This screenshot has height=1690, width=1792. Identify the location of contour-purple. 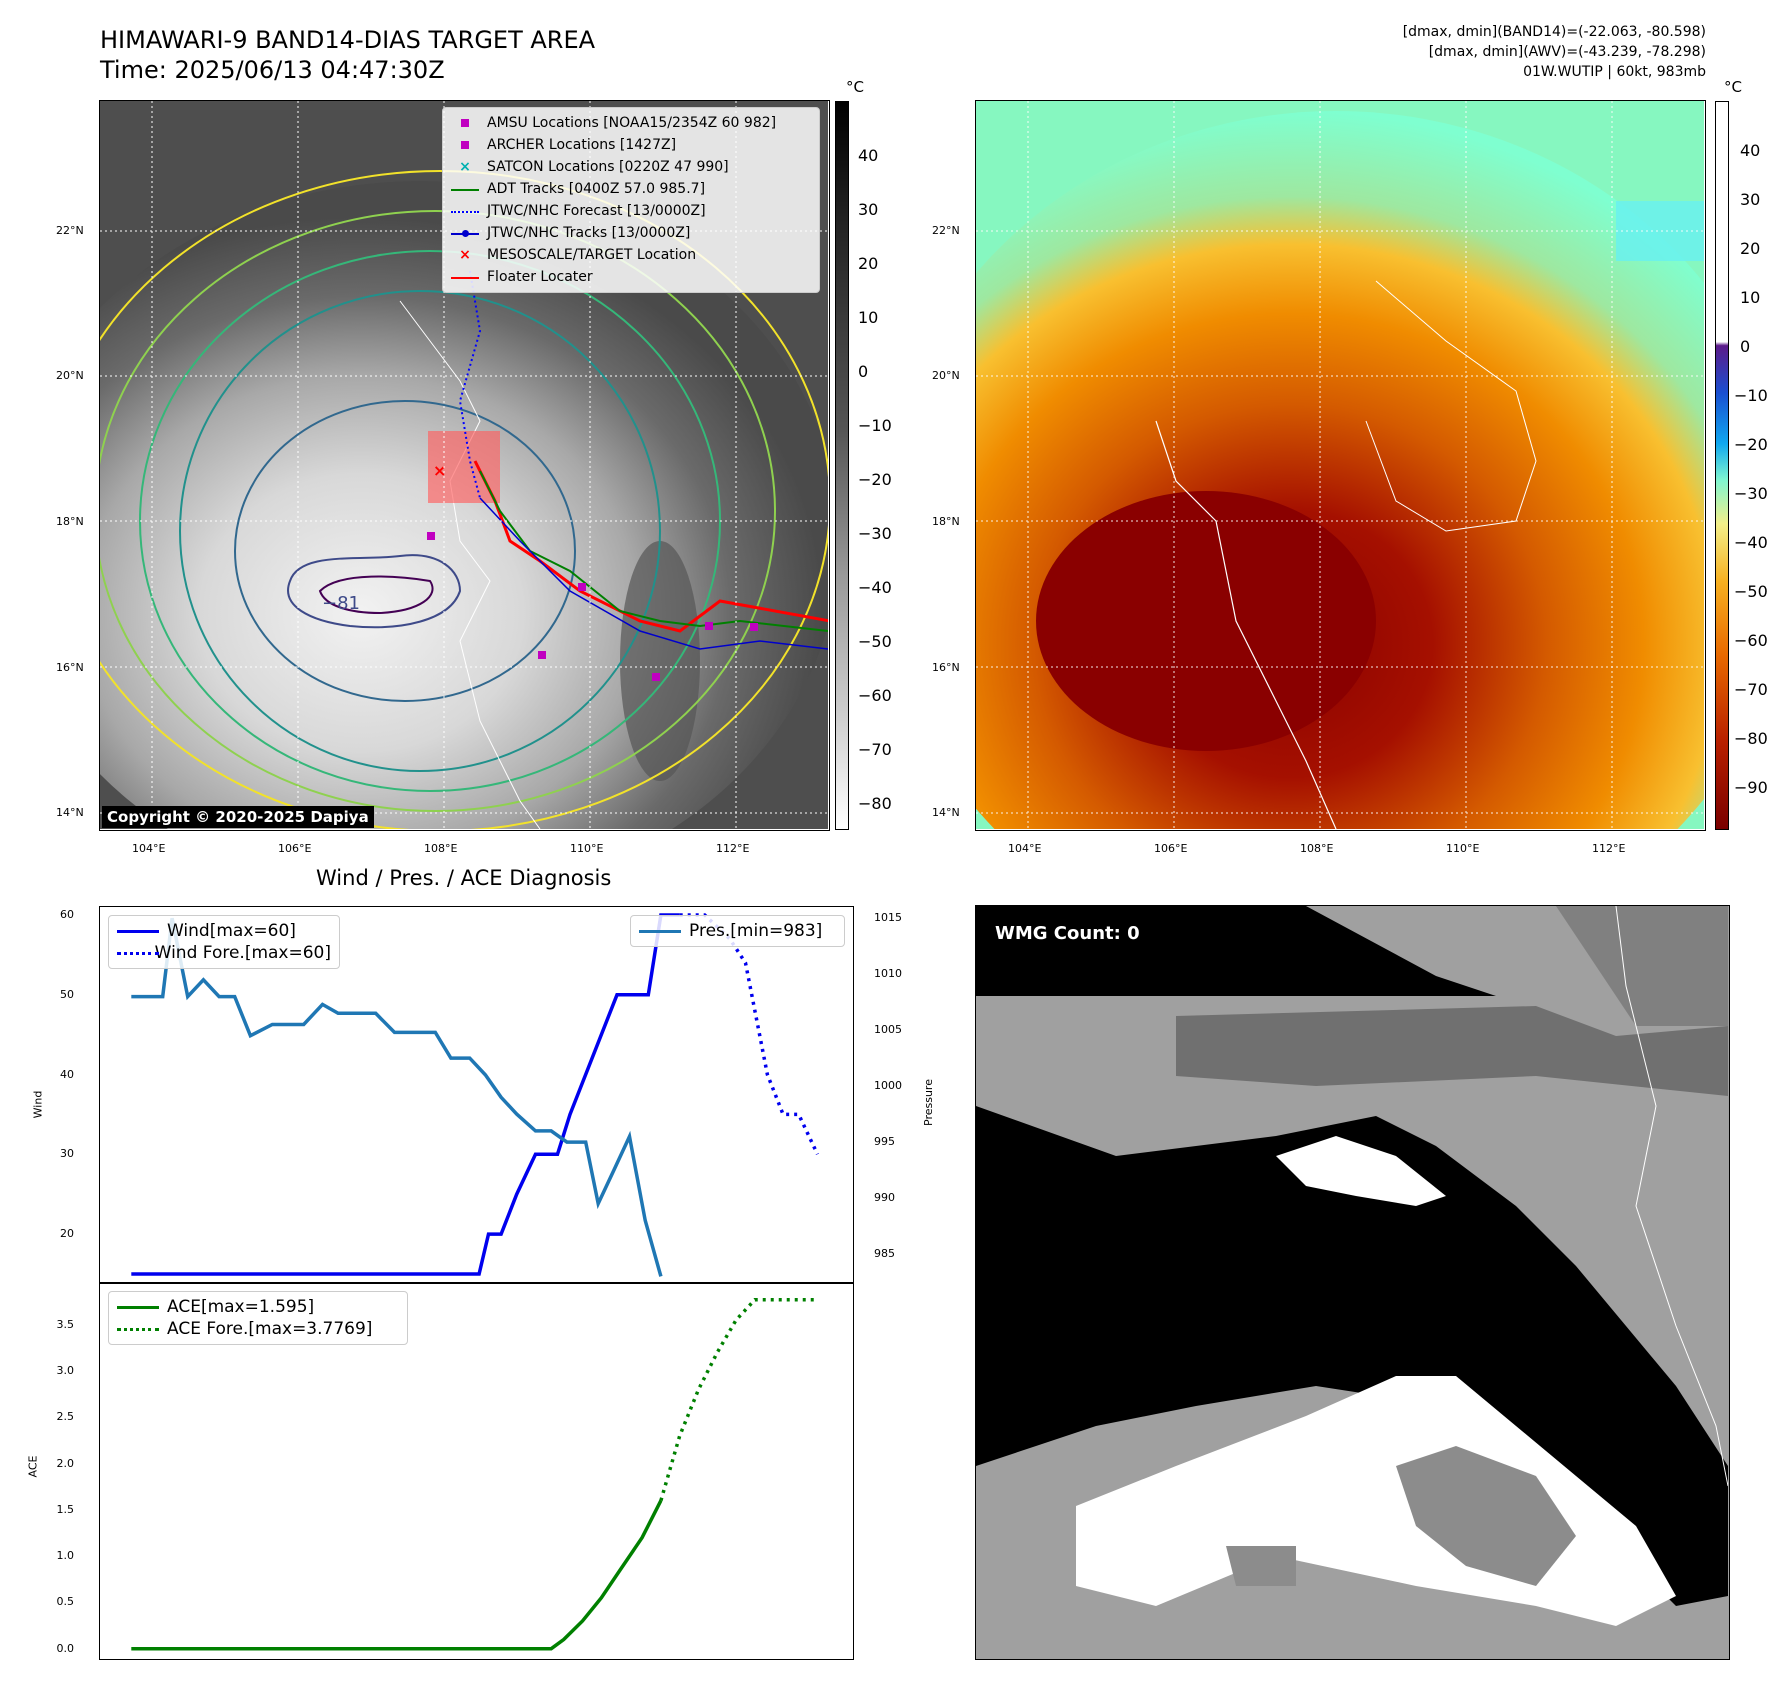
(374, 591).